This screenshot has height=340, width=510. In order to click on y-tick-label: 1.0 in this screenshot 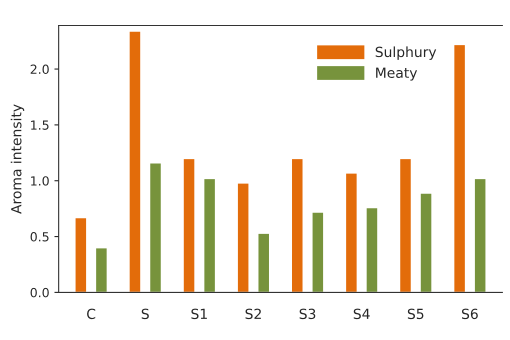, I will do `click(40, 181)`.